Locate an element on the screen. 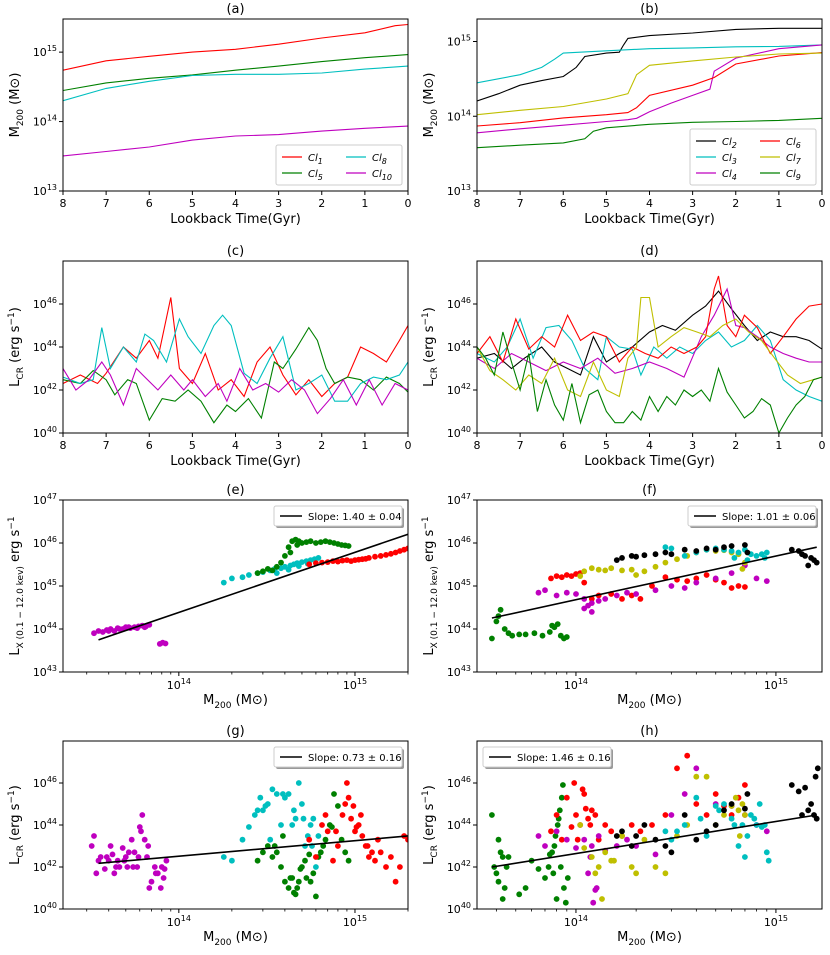 Image resolution: width=830 pixels, height=955 pixels. x-tick-label: 1014 is located at coordinates (576, 684).